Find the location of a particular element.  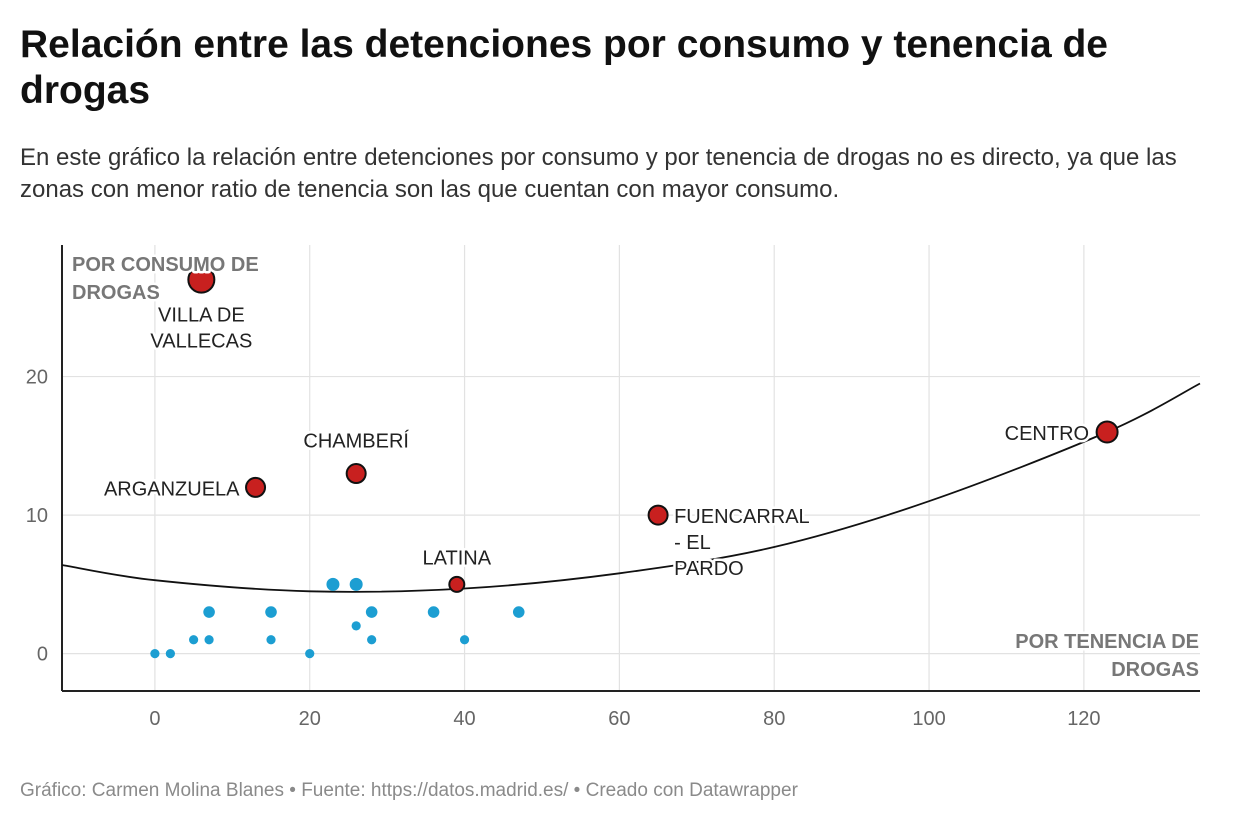

x-tick-label: 80 is located at coordinates (774, 719).